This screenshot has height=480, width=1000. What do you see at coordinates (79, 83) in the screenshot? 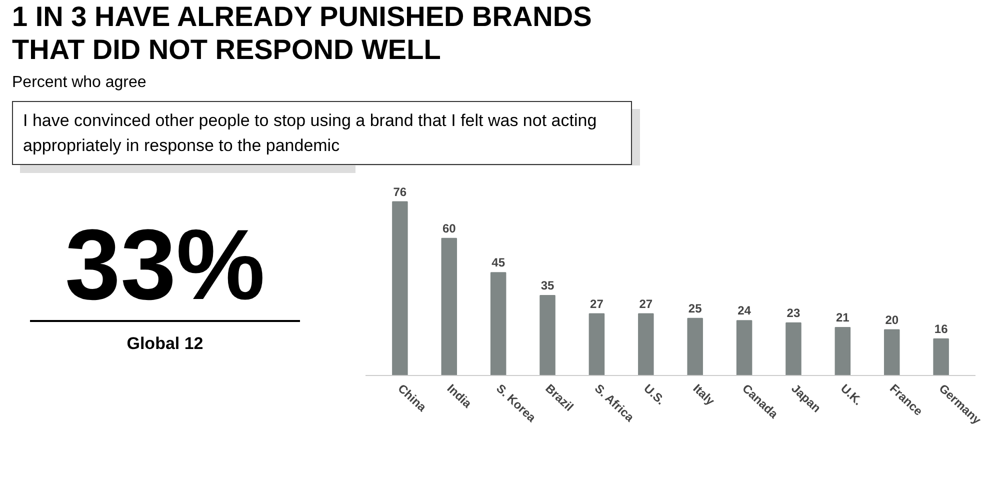
I see `text: Percent who agree` at bounding box center [79, 83].